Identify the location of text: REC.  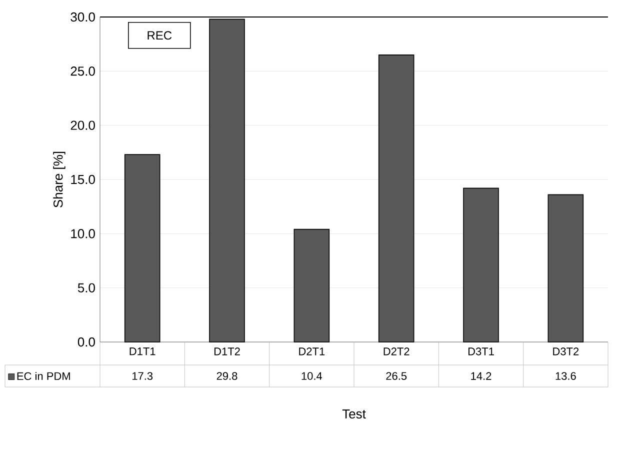
(160, 35).